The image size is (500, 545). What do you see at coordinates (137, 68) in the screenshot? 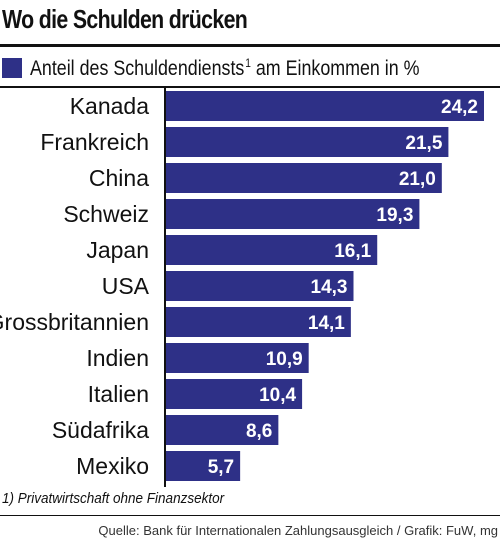
I see `legend-label: Anteil des Schuldendiensts` at bounding box center [137, 68].